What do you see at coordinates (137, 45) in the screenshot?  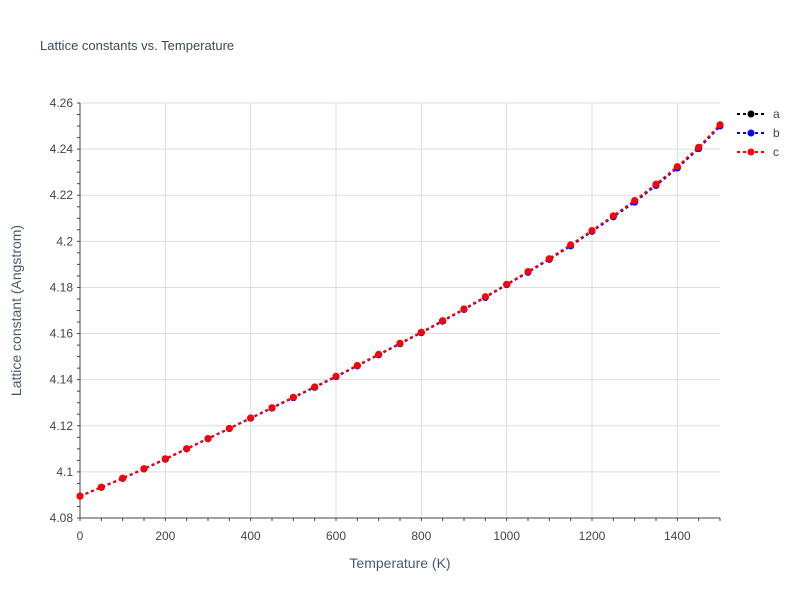 I see `chart-title: Lattice constants vs. Temperature` at bounding box center [137, 45].